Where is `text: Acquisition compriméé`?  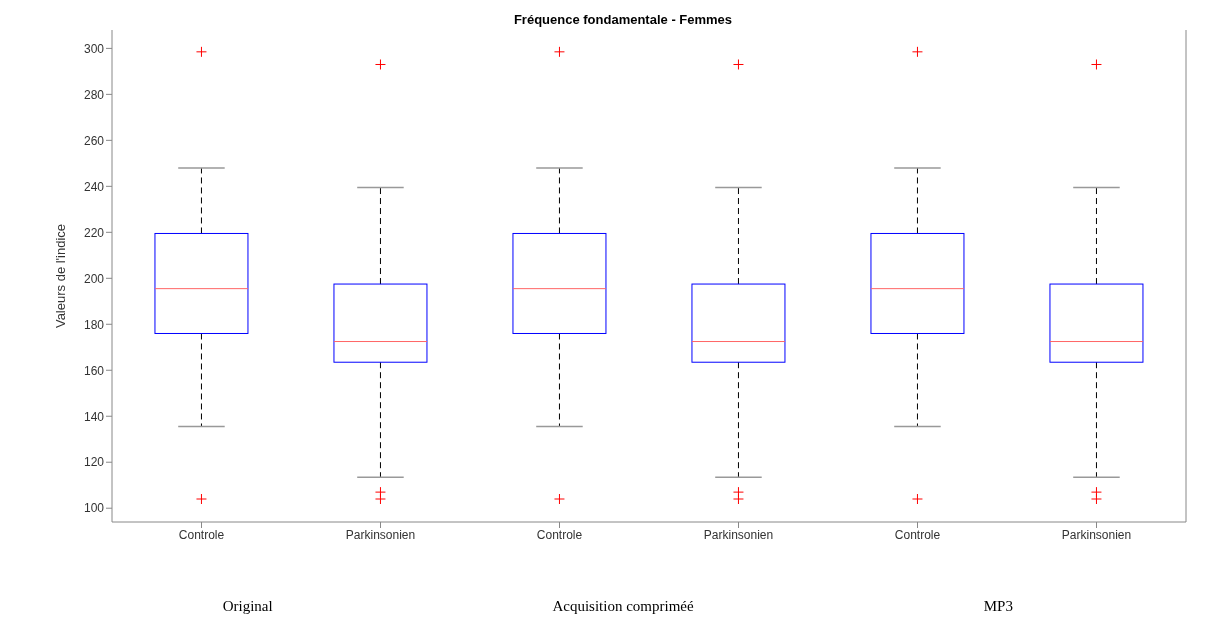
text: Acquisition compriméé is located at coordinates (623, 606).